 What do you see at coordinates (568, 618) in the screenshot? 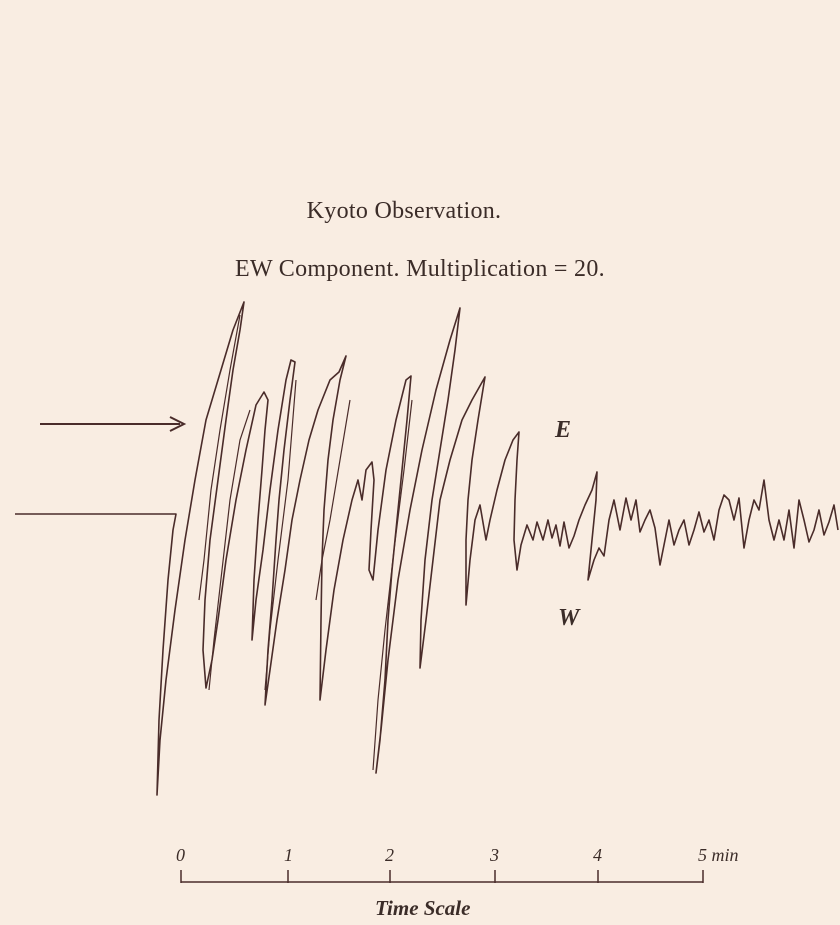
I see `west-label: W` at bounding box center [568, 618].